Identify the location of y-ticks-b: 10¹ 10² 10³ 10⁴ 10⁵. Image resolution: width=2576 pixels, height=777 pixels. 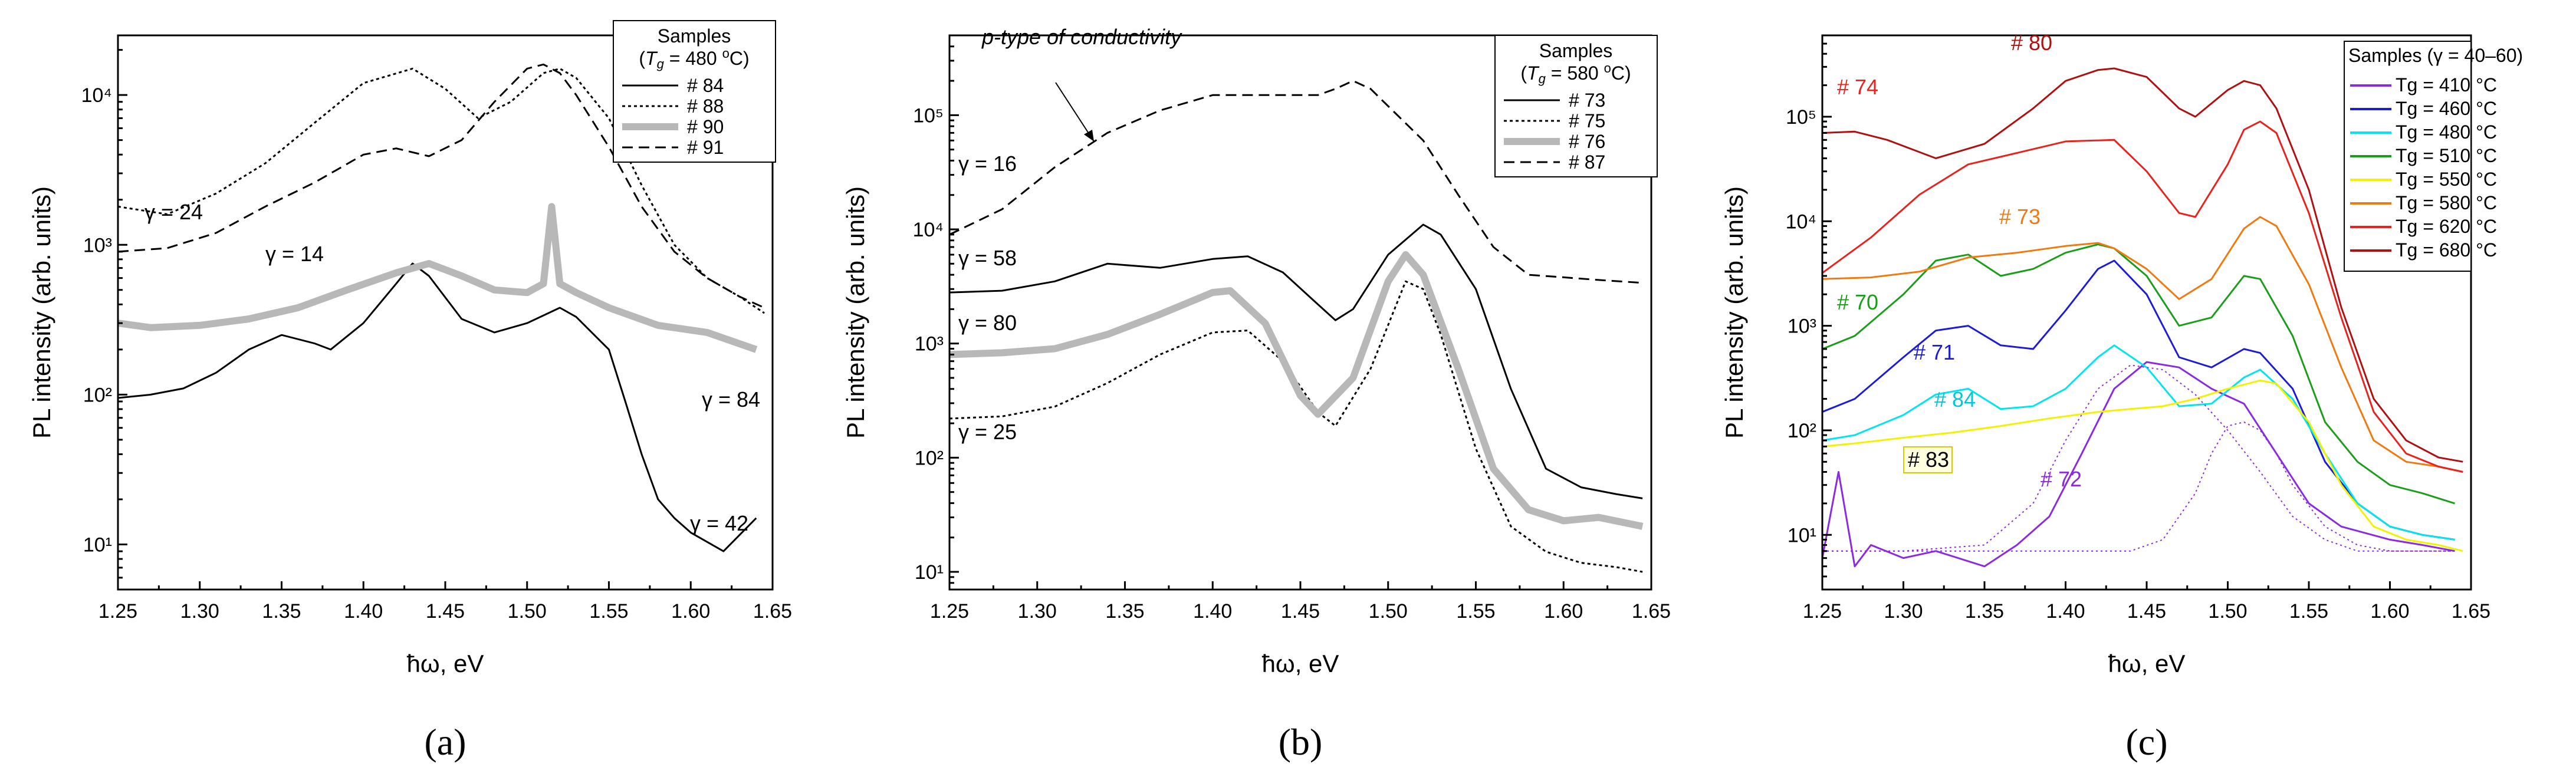
(936, 314).